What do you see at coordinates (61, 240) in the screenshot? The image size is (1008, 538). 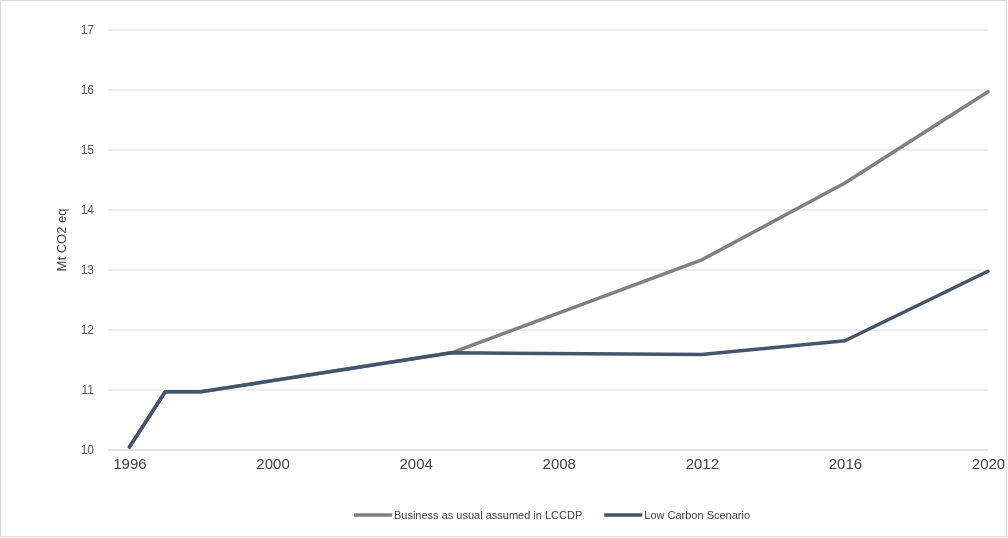 I see `y-axis-title: Mt CO2 eq` at bounding box center [61, 240].